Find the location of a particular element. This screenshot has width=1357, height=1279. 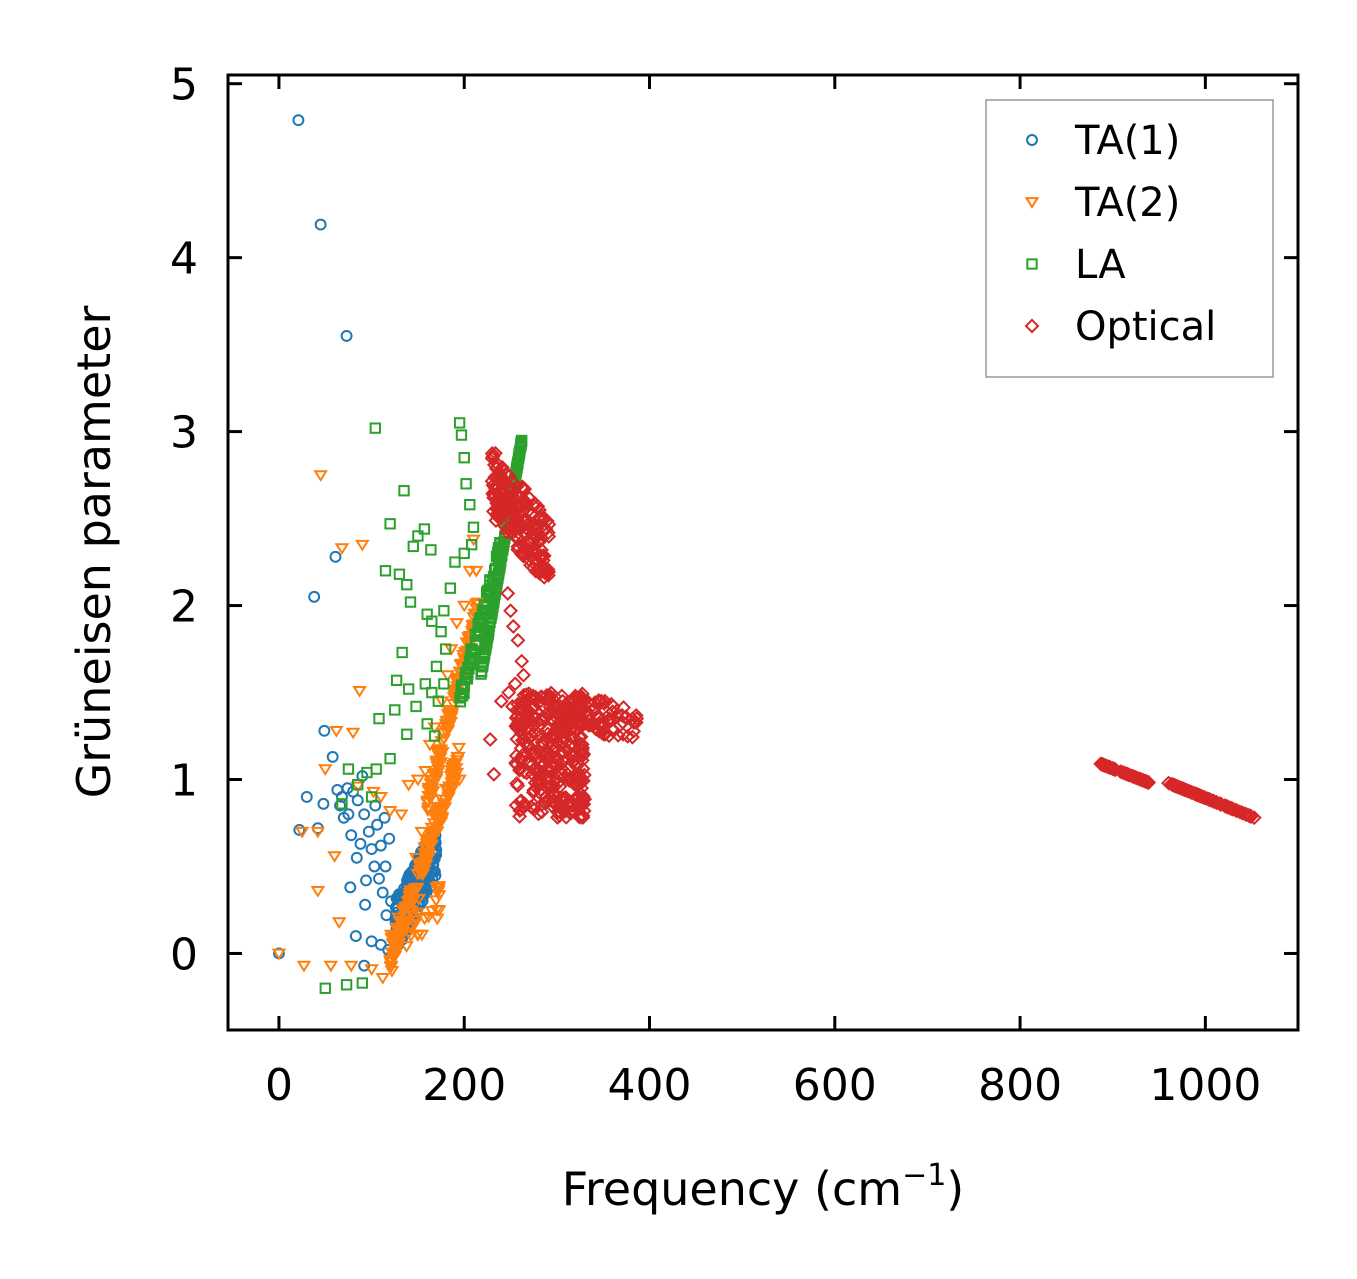

x-tick-label: 600 is located at coordinates (835, 1085).